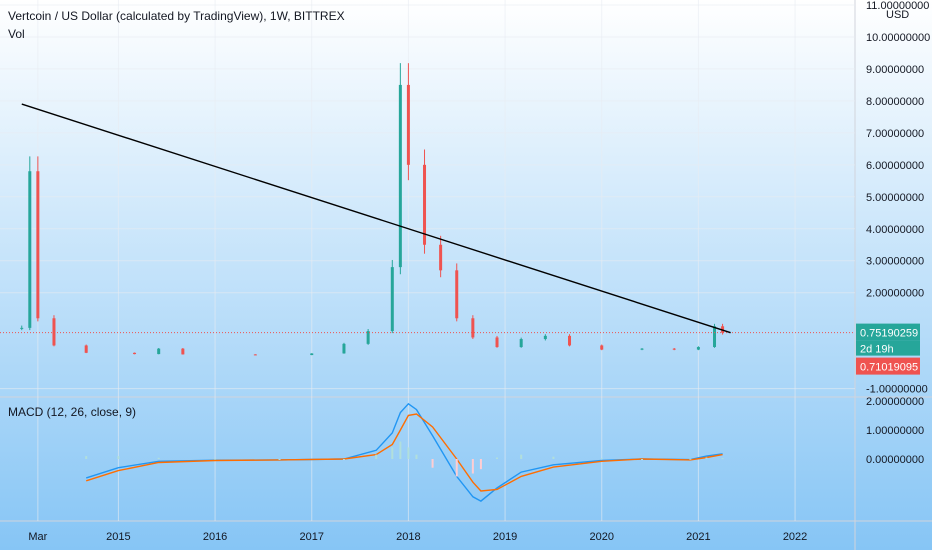 The height and width of the screenshot is (550, 932). Describe the element at coordinates (895, 134) in the screenshot. I see `y-tick-label: 7.00000000` at that location.